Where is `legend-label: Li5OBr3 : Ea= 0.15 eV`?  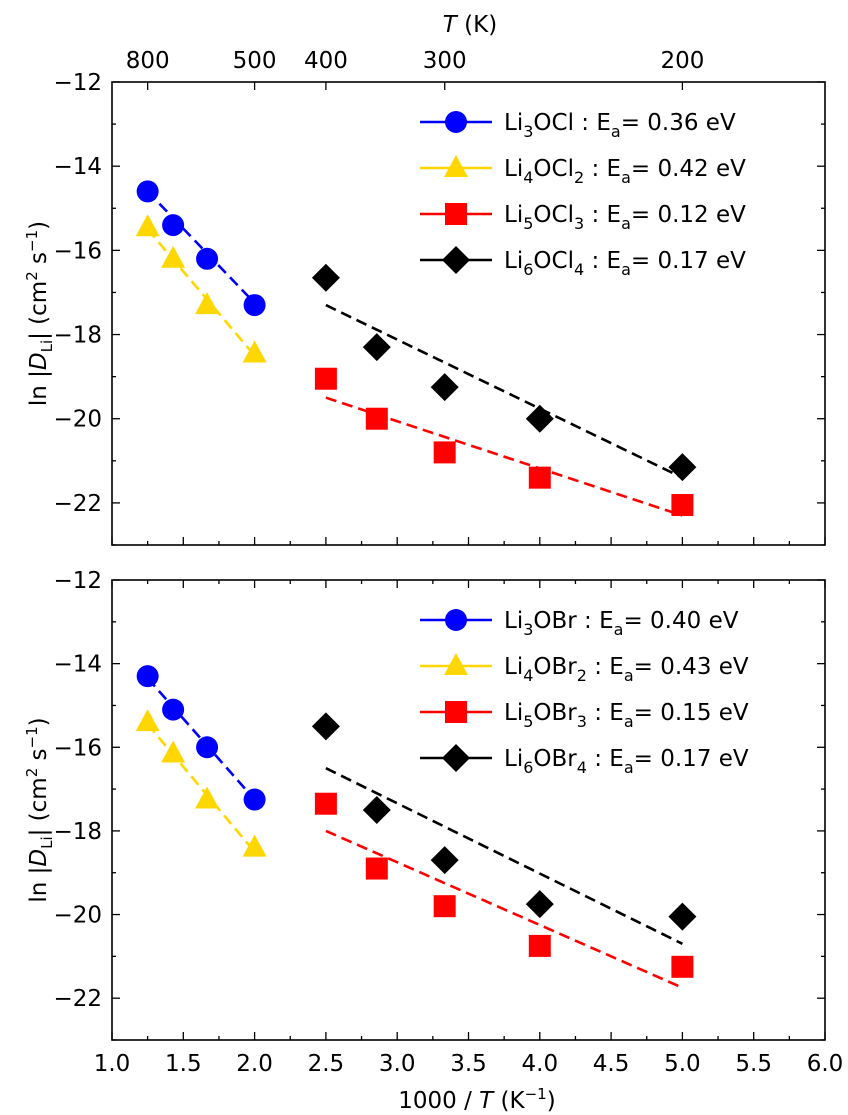
legend-label: Li5OBr3 : Ea= 0.15 eV is located at coordinates (626, 715).